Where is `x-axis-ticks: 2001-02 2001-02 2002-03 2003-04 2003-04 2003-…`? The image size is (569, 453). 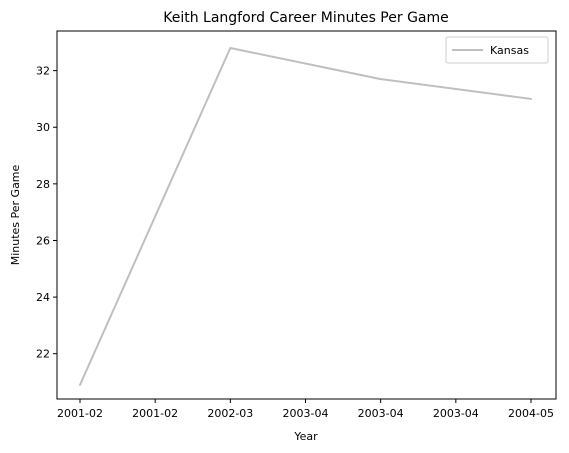
x-axis-ticks: 2001-02 2001-02 2002-03 2003-04 2003-04 2003-… is located at coordinates (305, 409).